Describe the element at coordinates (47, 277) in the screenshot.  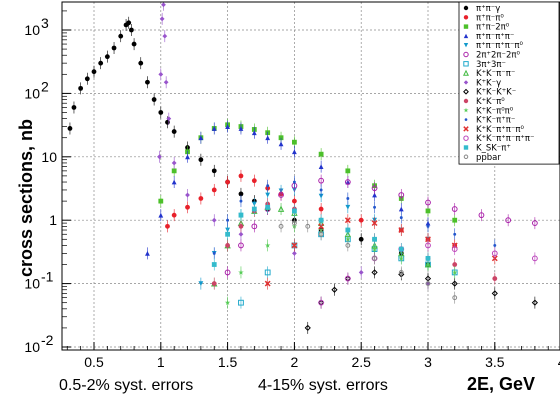
I see `y-tick-exponent: -1` at that location.